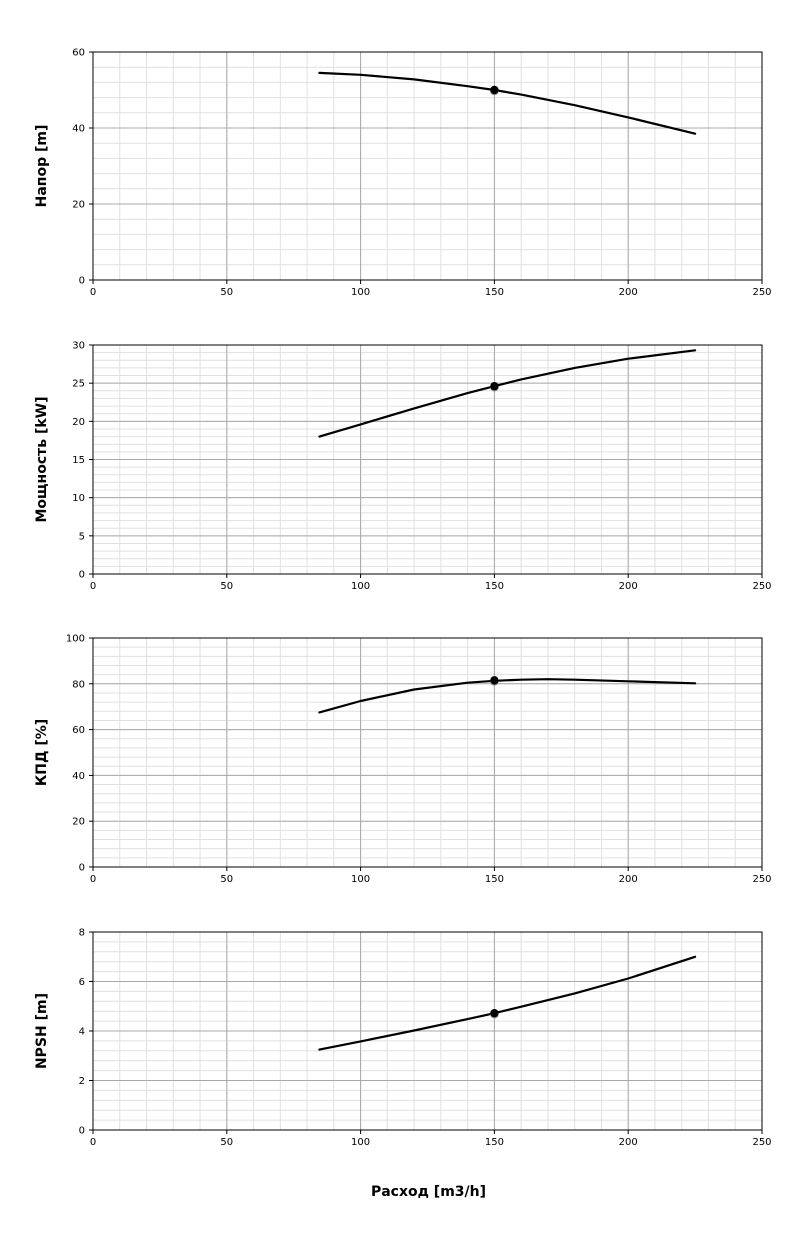  Describe the element at coordinates (42, 752) in the screenshot. I see `y-axis-title: КПД [%]` at that location.